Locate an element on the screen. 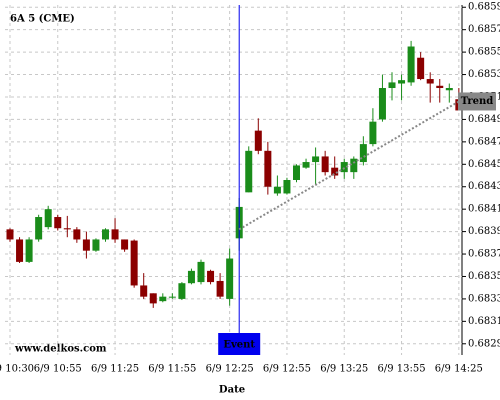 This screenshot has width=500, height=400. x-tick-label: 6/9 12:55 is located at coordinates (287, 369).